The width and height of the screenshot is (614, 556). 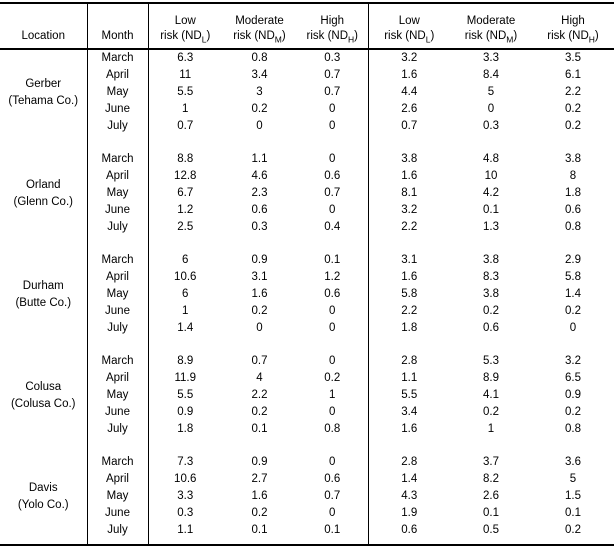 I want to click on value-cell: 1.2, so click(x=184, y=210).